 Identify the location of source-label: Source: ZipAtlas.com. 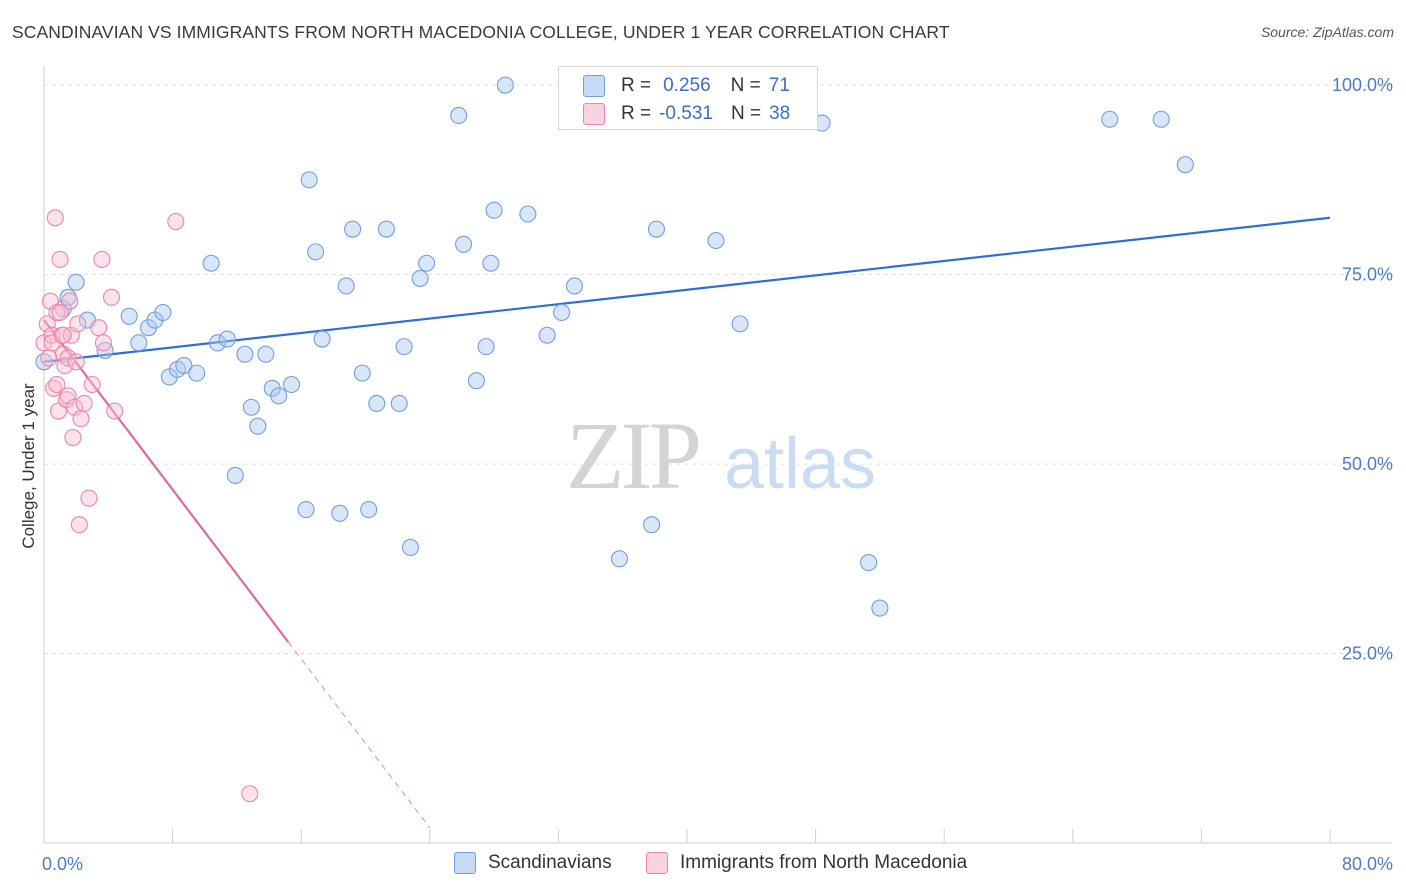
(1327, 32).